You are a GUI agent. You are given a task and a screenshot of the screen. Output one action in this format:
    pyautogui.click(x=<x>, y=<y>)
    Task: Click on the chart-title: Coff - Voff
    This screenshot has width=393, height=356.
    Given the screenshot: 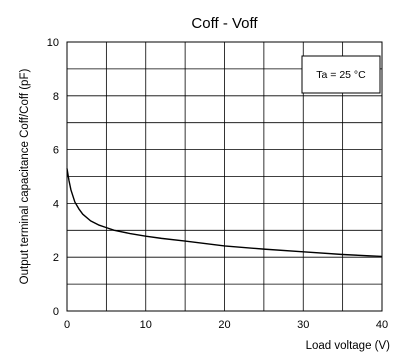 What is the action you would take?
    pyautogui.click(x=224, y=23)
    